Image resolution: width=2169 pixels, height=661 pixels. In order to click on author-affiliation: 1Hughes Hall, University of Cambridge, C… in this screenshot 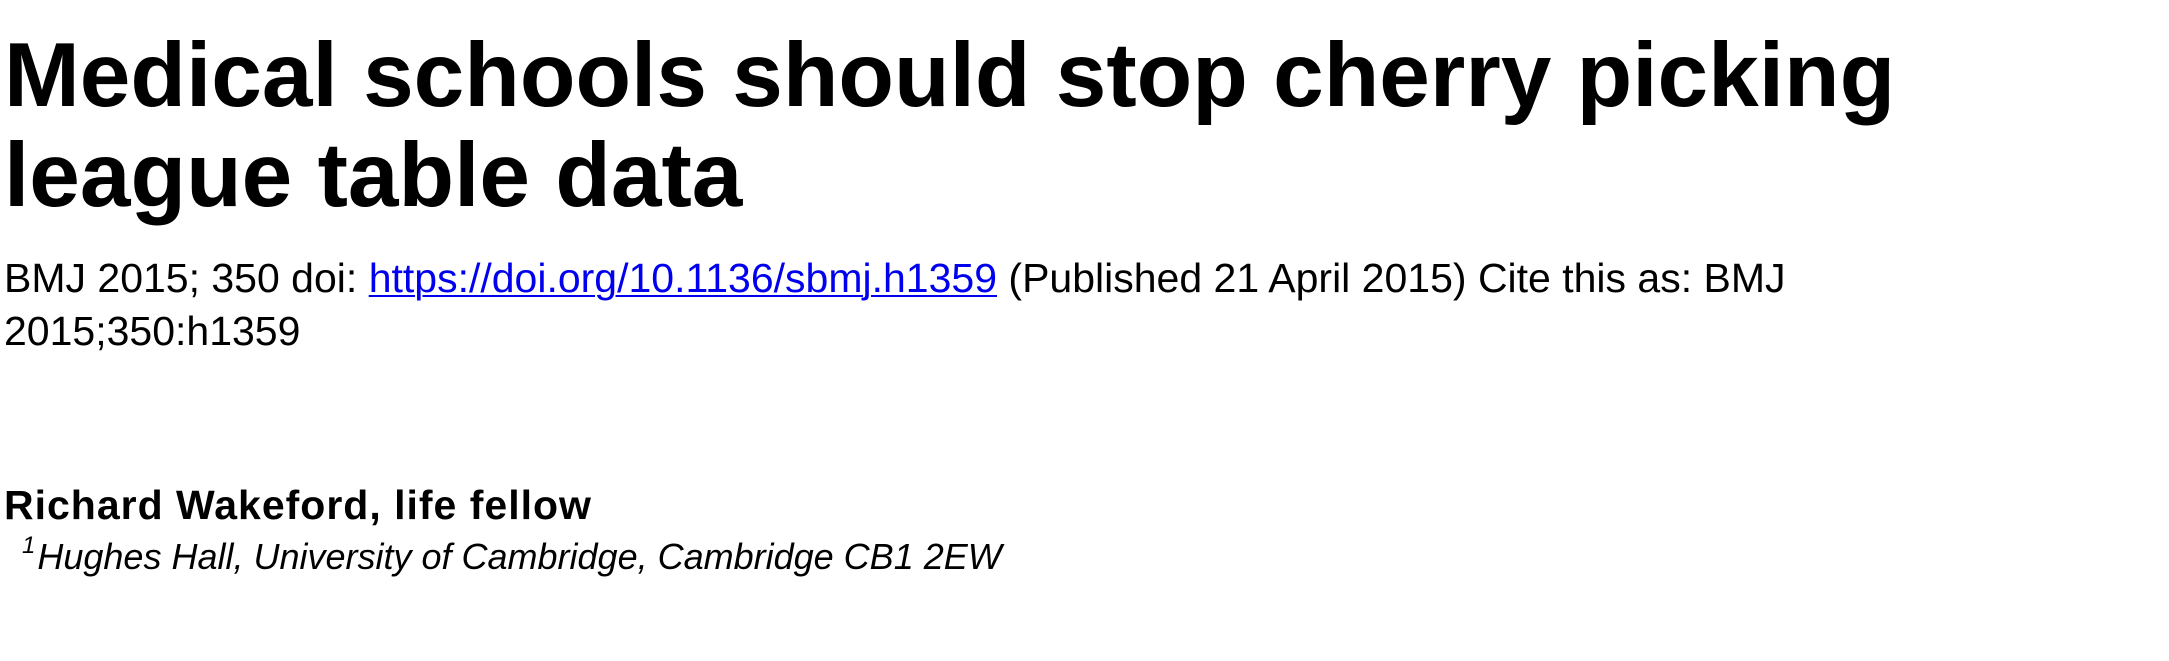, I will do `click(512, 557)`.